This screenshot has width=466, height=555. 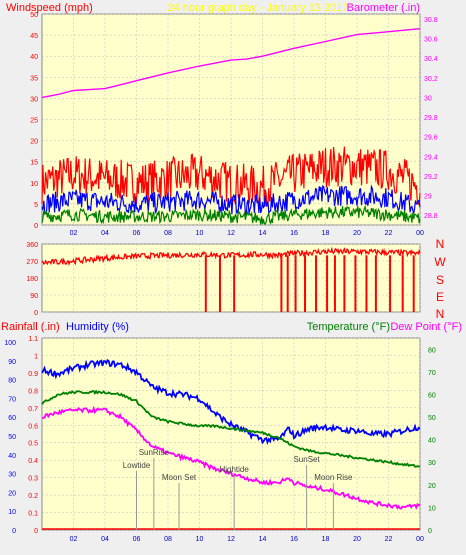 I want to click on series-humidity, so click(x=231, y=401).